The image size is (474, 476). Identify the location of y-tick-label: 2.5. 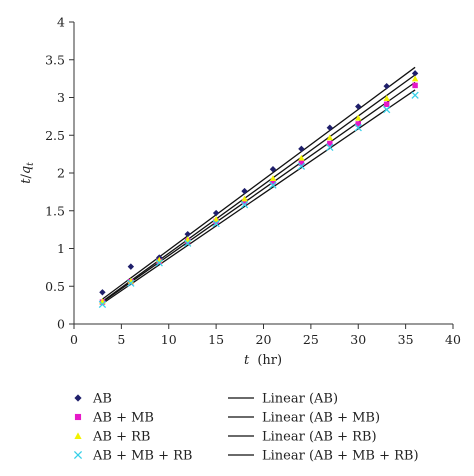
(55, 135).